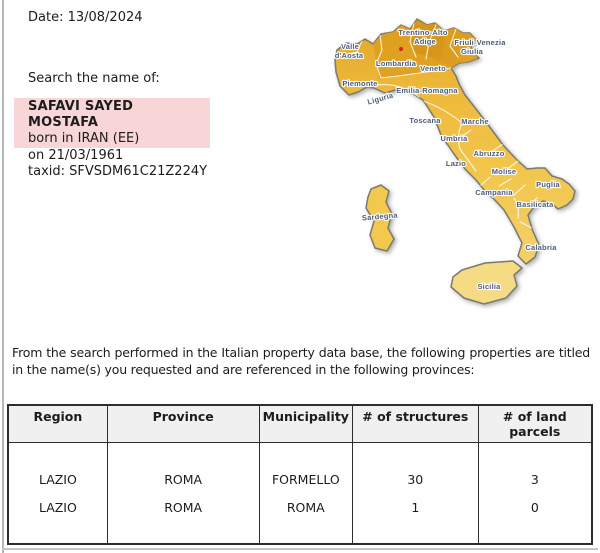 Image resolution: width=600 pixels, height=553 pixels. Describe the element at coordinates (456, 163) in the screenshot. I see `region-label: Lazio` at that location.